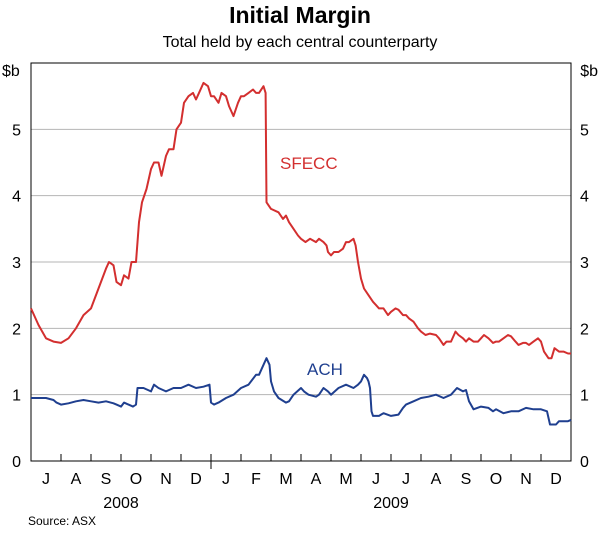  I want to click on series-label-ach: ACH, so click(325, 369).